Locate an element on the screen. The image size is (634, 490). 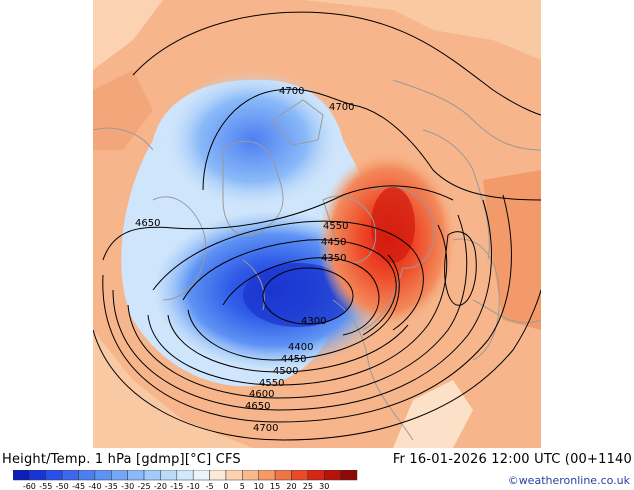
map-title: Height/Temp. 1 hPa [gdmp][°C] CFS is located at coordinates (121, 459).